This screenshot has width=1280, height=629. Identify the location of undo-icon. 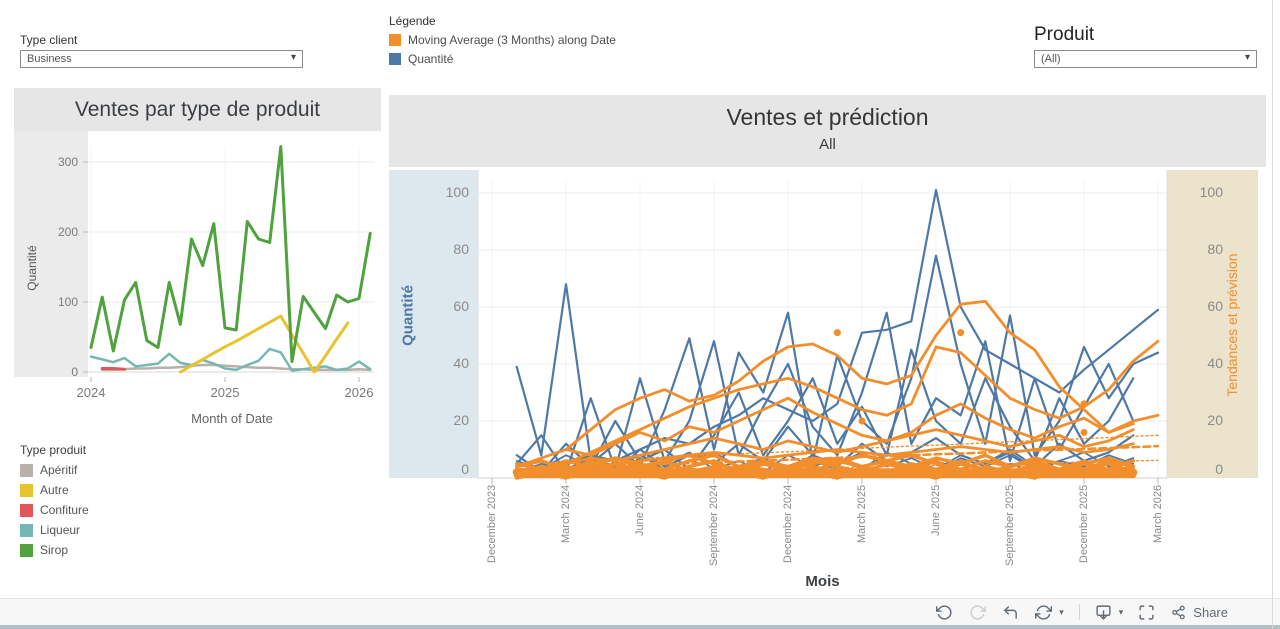
(945, 612).